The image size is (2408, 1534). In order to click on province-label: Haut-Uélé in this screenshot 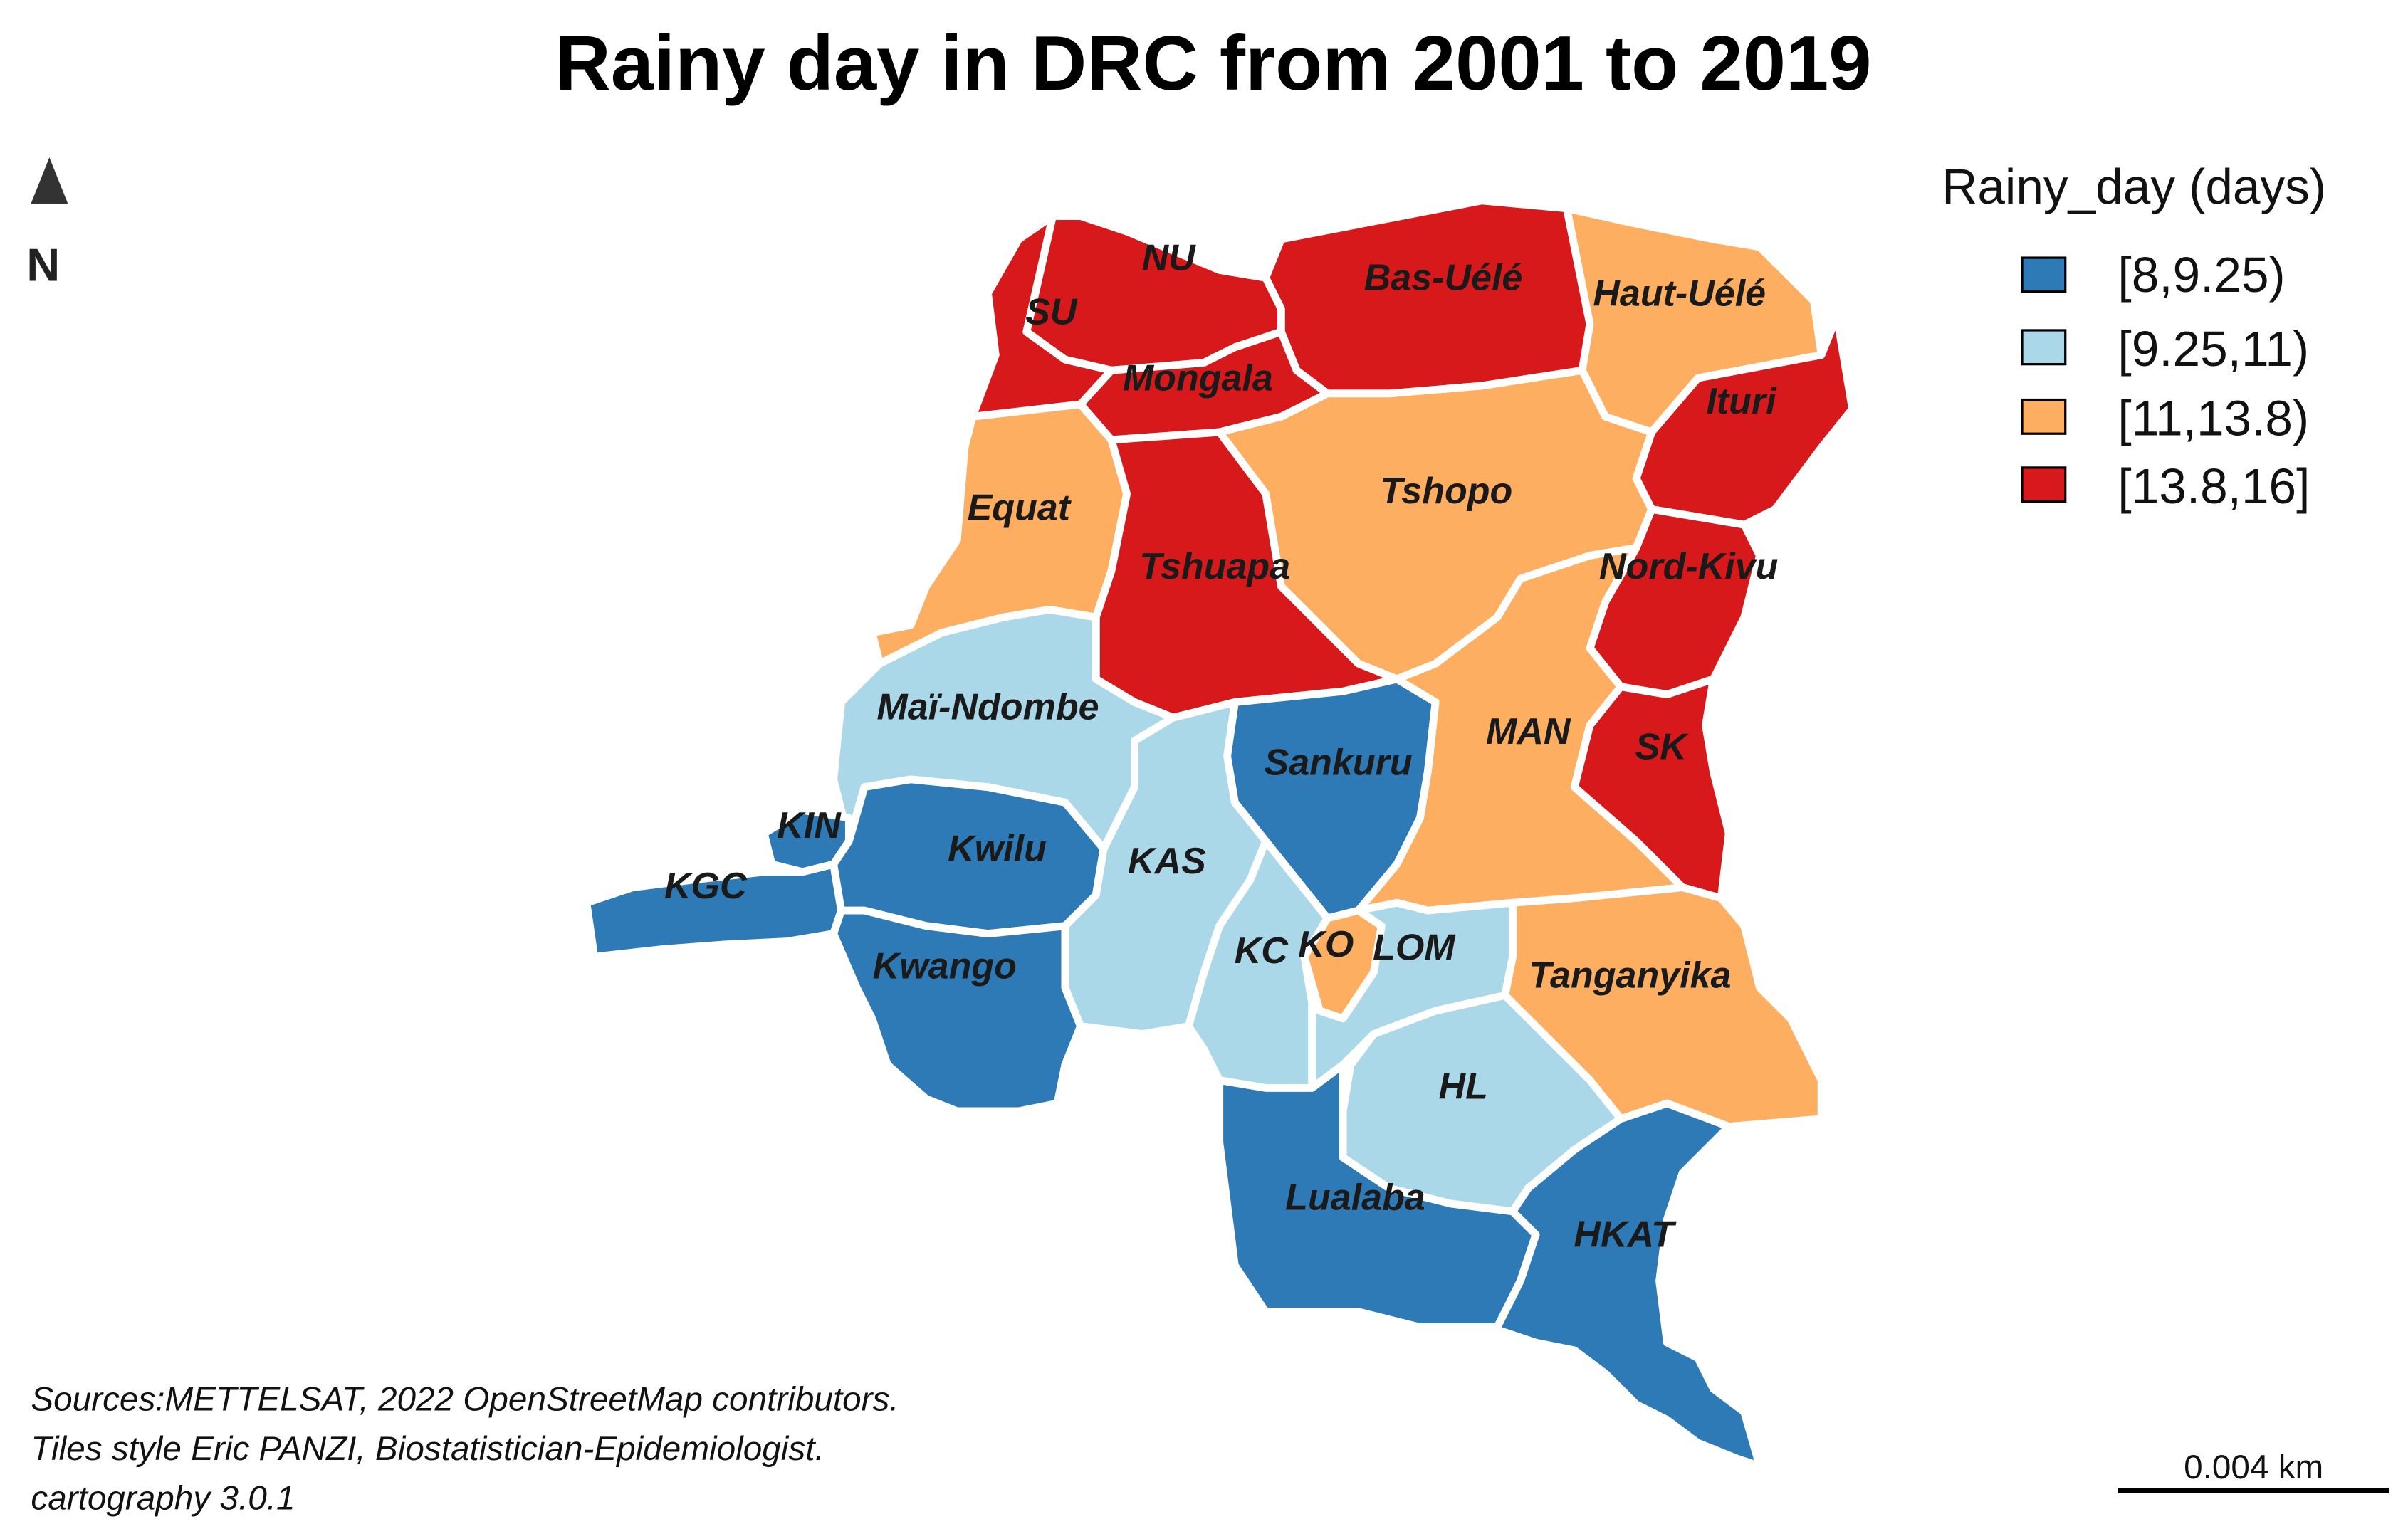, I will do `click(1680, 293)`.